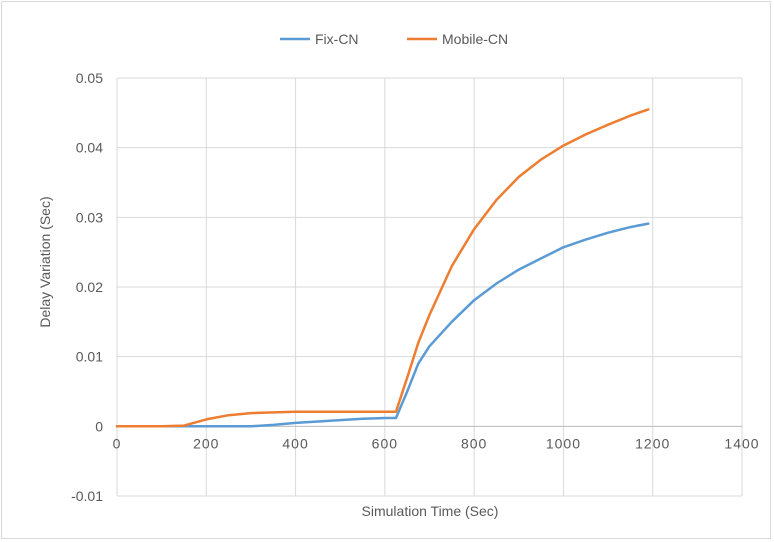 The image size is (774, 542). Describe the element at coordinates (430, 511) in the screenshot. I see `x-axis-title: Simulation Time (Sec)` at that location.